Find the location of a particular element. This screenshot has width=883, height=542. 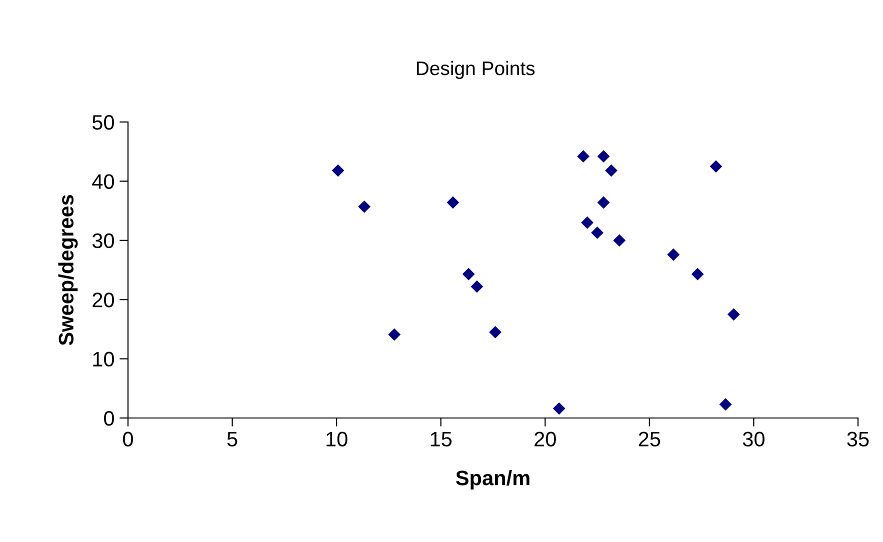

x-tick-label: 25 is located at coordinates (649, 439).